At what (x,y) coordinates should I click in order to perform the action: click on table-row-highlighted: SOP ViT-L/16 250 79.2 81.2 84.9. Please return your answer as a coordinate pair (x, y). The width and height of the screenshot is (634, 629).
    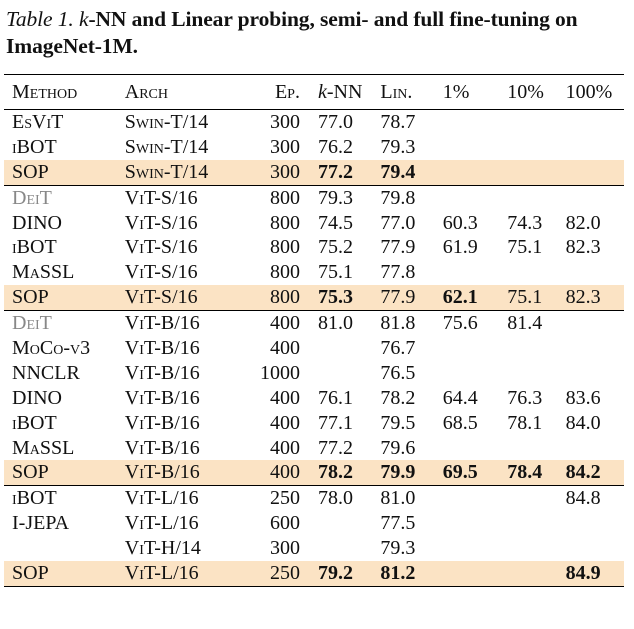
    Looking at the image, I should click on (314, 574).